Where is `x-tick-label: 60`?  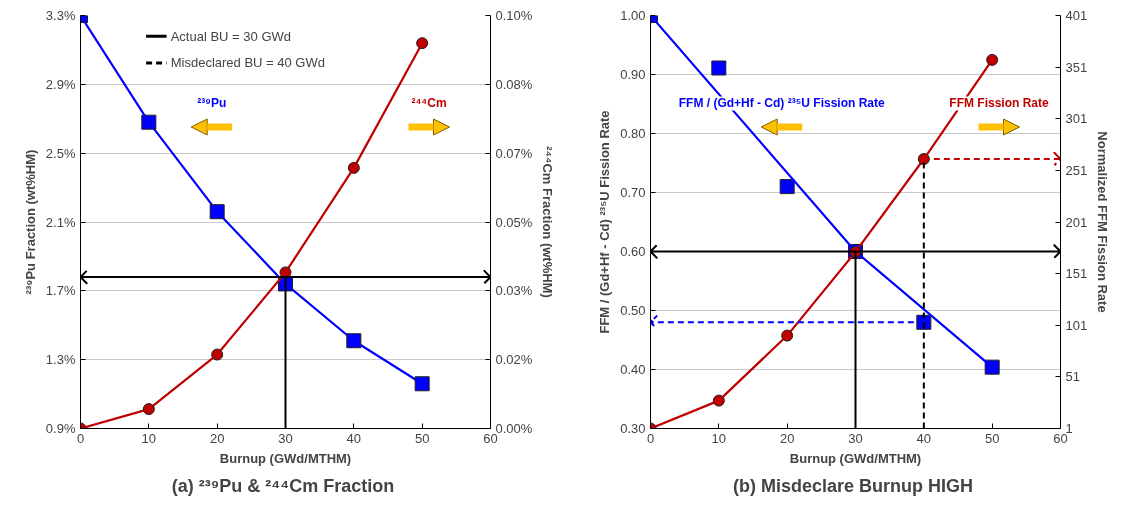 x-tick-label: 60 is located at coordinates (1060, 438).